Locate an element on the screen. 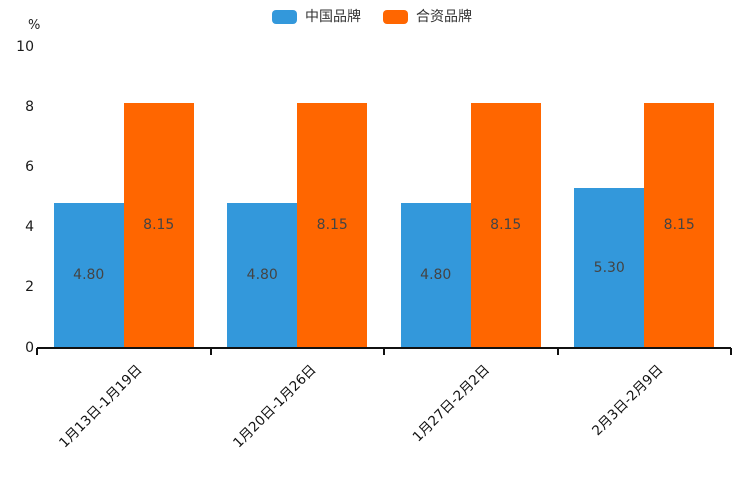 This screenshot has width=744, height=496. y-axis-unit-label: % is located at coordinates (34, 25).